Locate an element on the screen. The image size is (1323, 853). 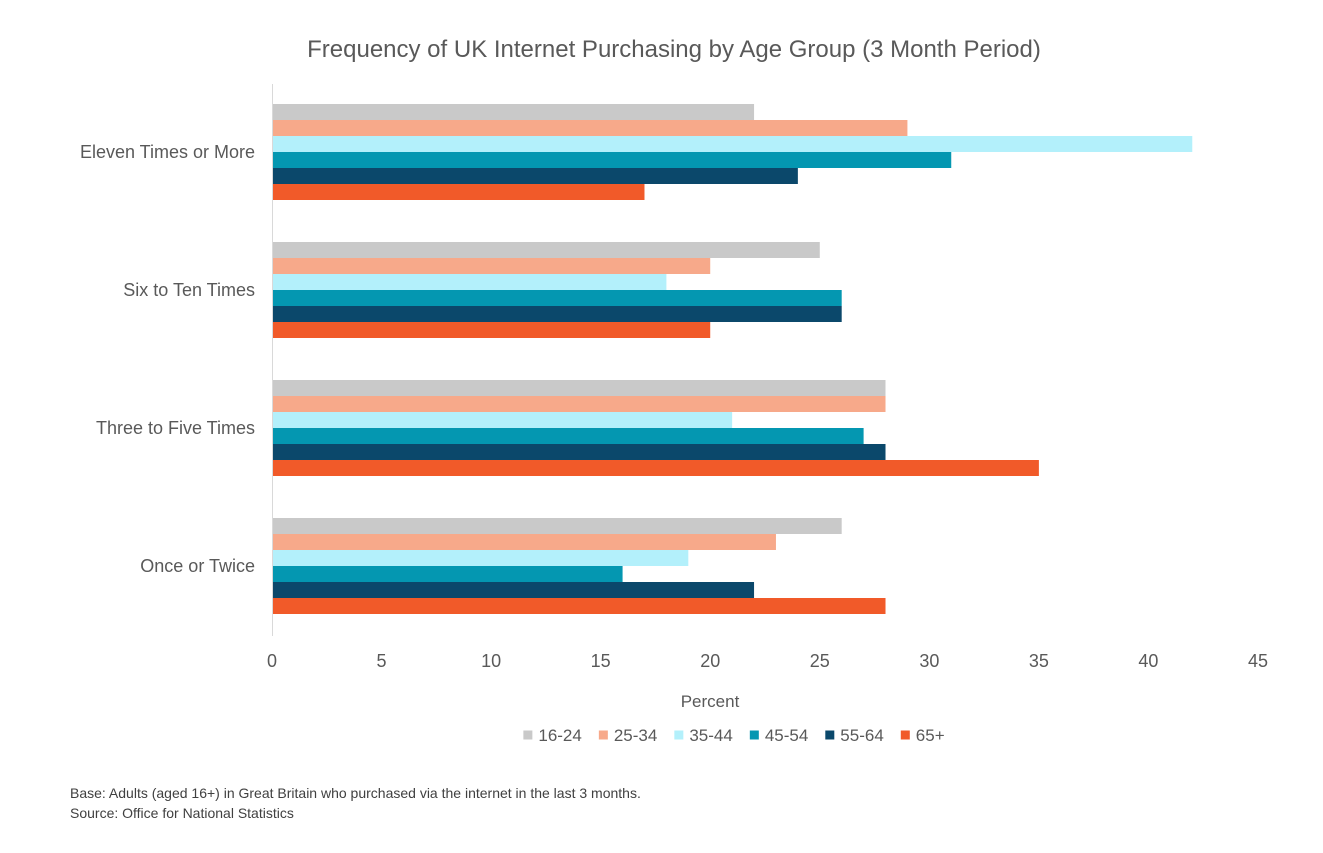
legend-label: 25-34 is located at coordinates (635, 735).